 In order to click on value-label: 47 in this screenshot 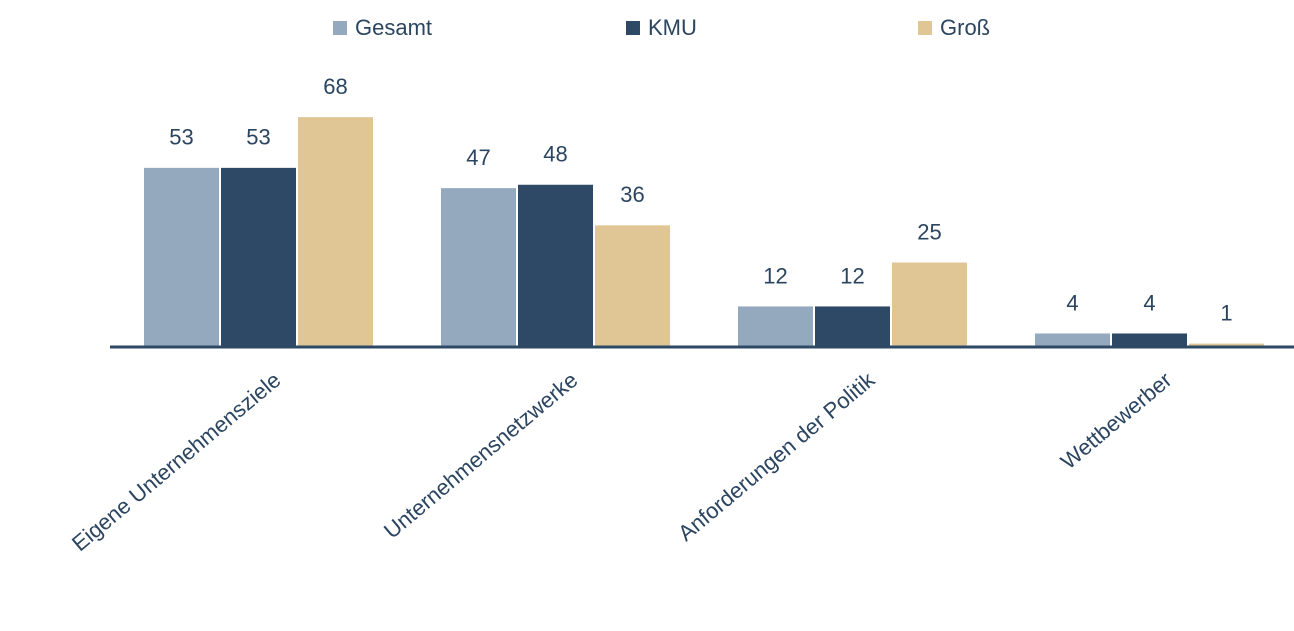, I will do `click(478, 157)`.